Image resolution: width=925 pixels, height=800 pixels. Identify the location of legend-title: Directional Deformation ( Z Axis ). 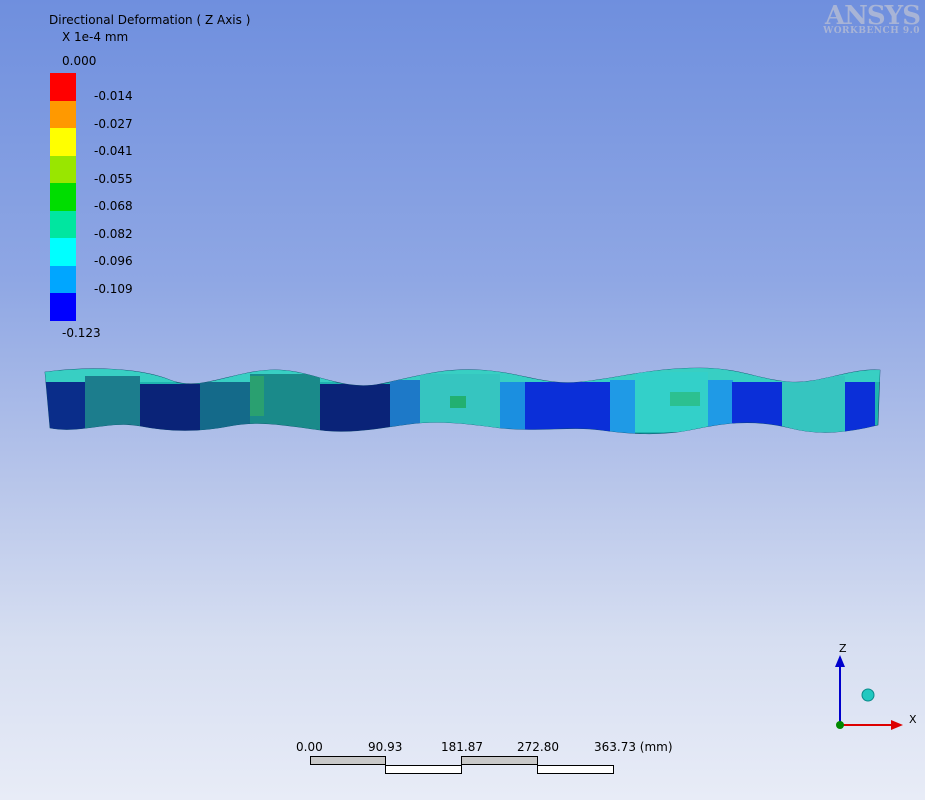
(150, 20).